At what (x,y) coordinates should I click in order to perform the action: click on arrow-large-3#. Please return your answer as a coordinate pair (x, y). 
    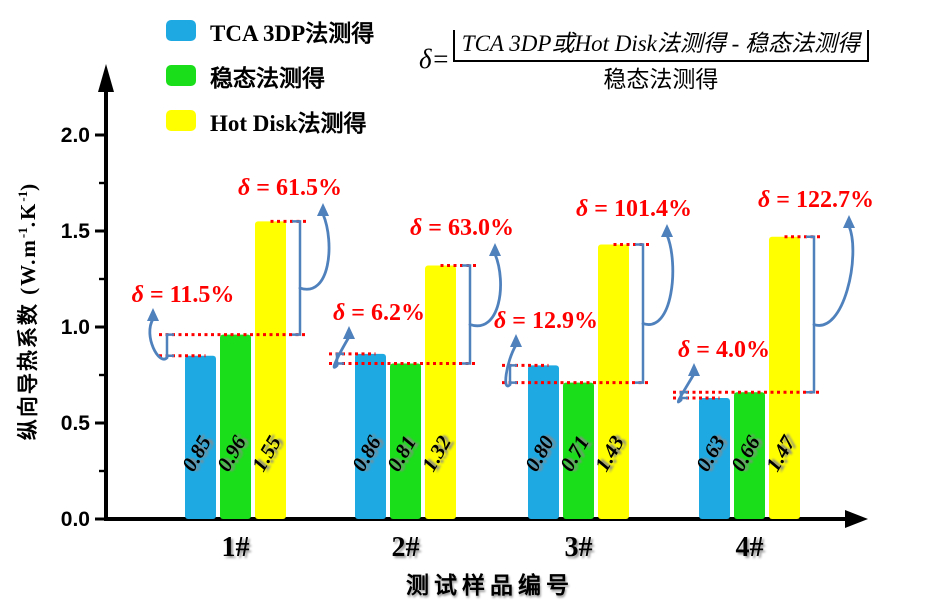
    Looking at the image, I should click on (658, 279).